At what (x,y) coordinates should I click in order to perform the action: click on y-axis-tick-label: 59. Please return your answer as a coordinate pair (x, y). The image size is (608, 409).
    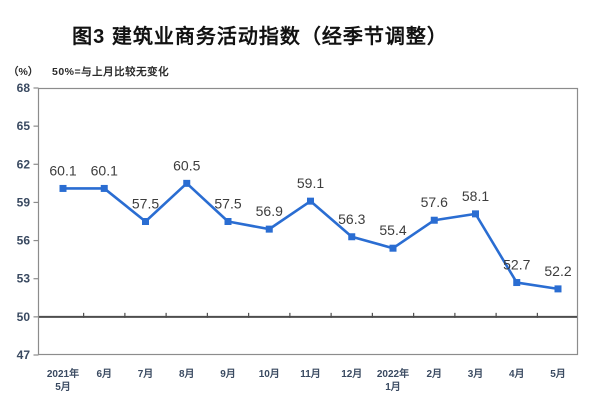
    Looking at the image, I should click on (24, 202).